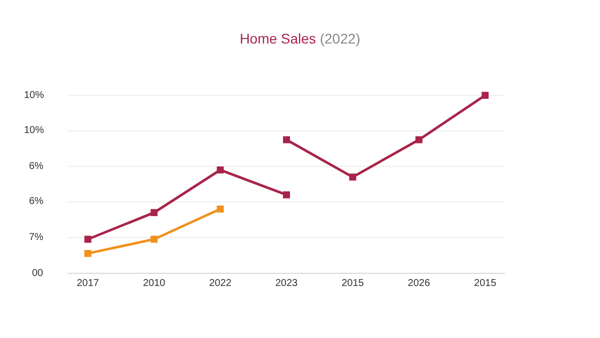 The image size is (600, 338). I want to click on x-tick-label: 2026, so click(419, 283).